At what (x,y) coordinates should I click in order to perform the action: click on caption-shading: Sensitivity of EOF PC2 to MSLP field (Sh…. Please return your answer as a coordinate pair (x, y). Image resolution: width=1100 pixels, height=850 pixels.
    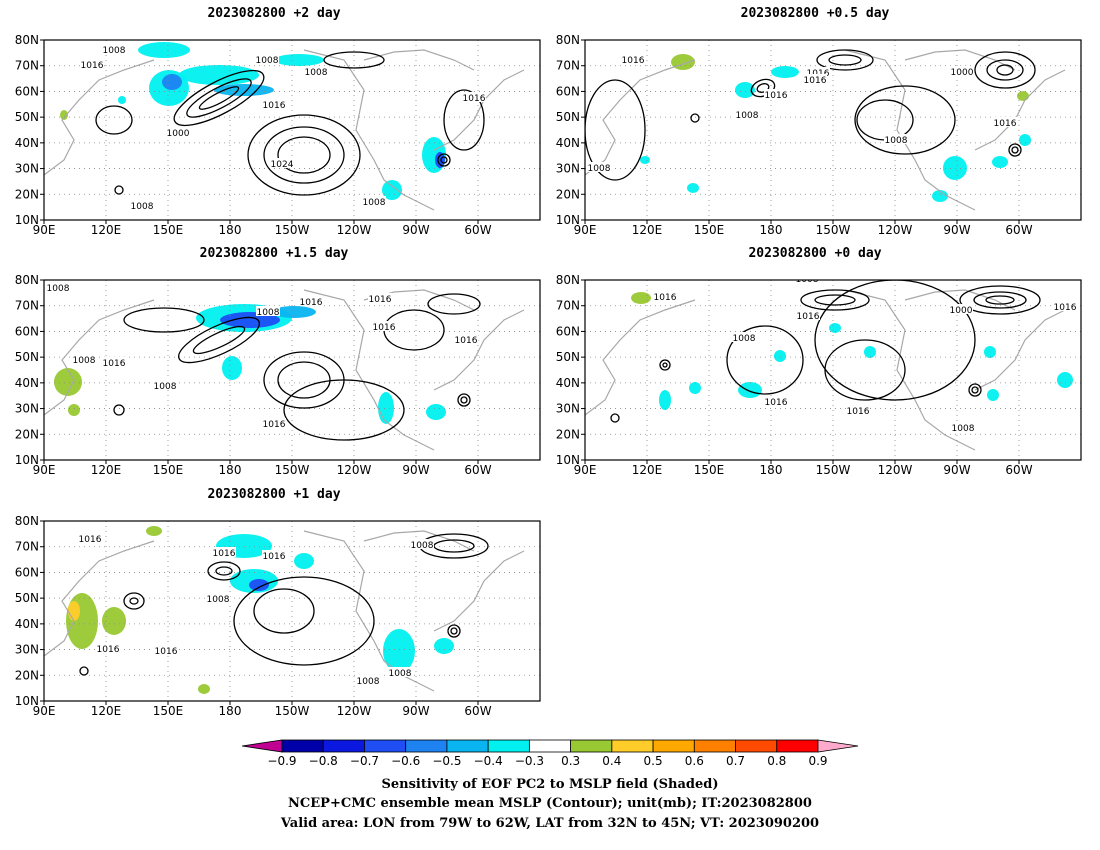
    Looking at the image, I should click on (550, 784).